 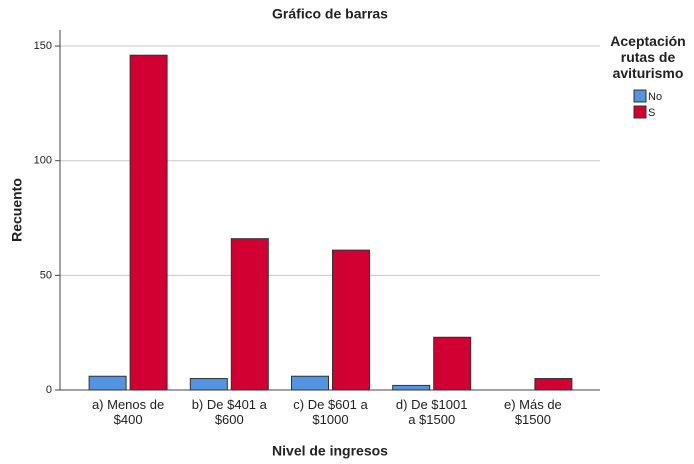 What do you see at coordinates (432, 412) in the screenshot?
I see `x-tick-label: d) De $1001 a $1500` at bounding box center [432, 412].